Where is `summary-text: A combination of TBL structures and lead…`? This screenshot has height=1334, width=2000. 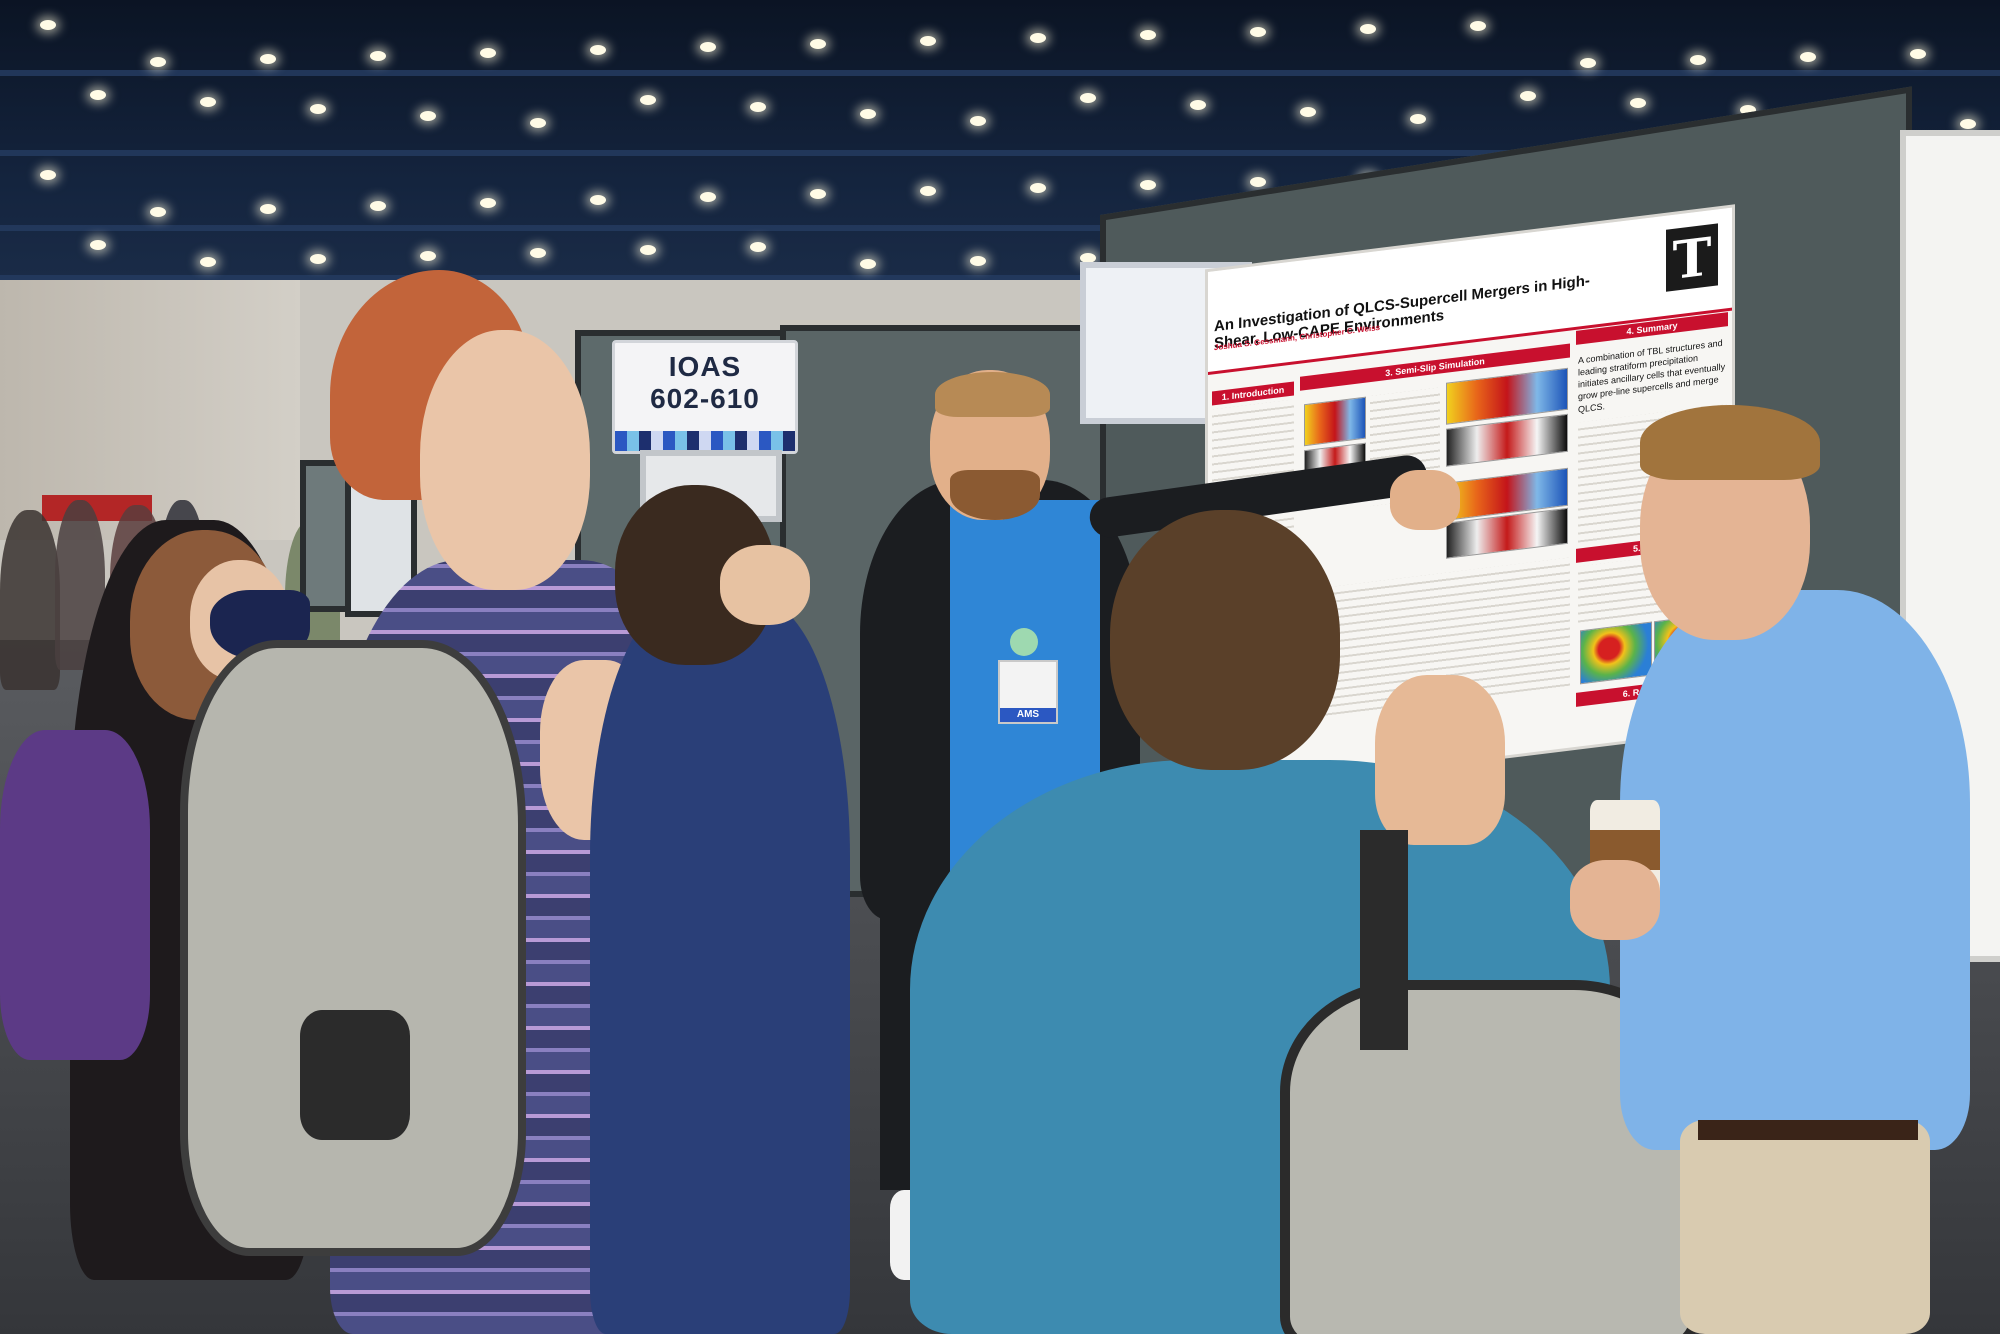
summary-text: A combination of TBL structures and lead… is located at coordinates (1652, 376).